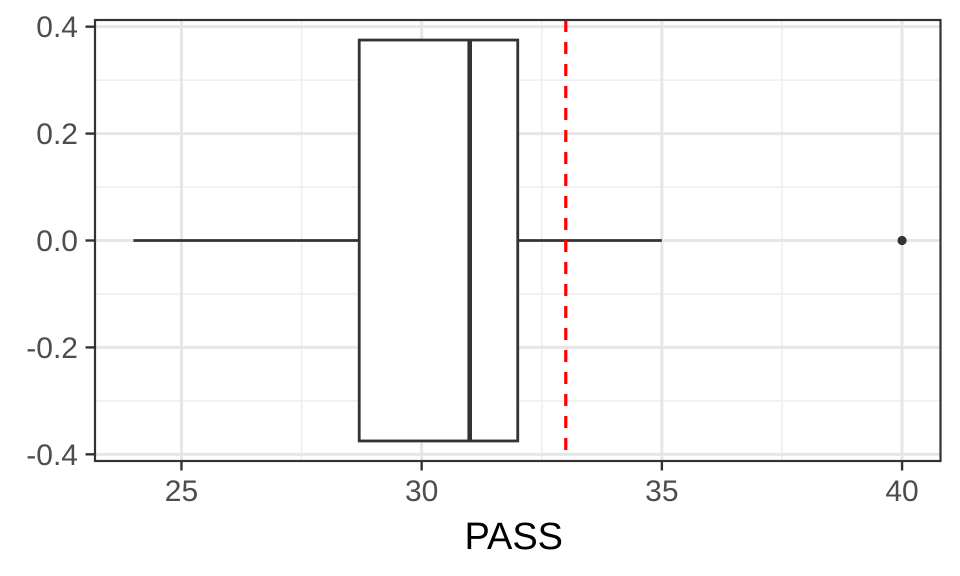 The image size is (960, 576). What do you see at coordinates (901, 491) in the screenshot?
I see `x-tick-label: 40` at bounding box center [901, 491].